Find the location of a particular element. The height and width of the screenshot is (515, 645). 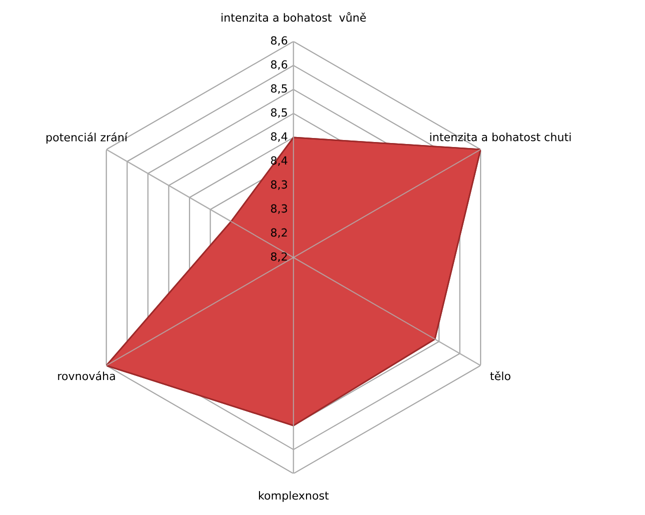

spoke-label: komplexnost is located at coordinates (293, 496).